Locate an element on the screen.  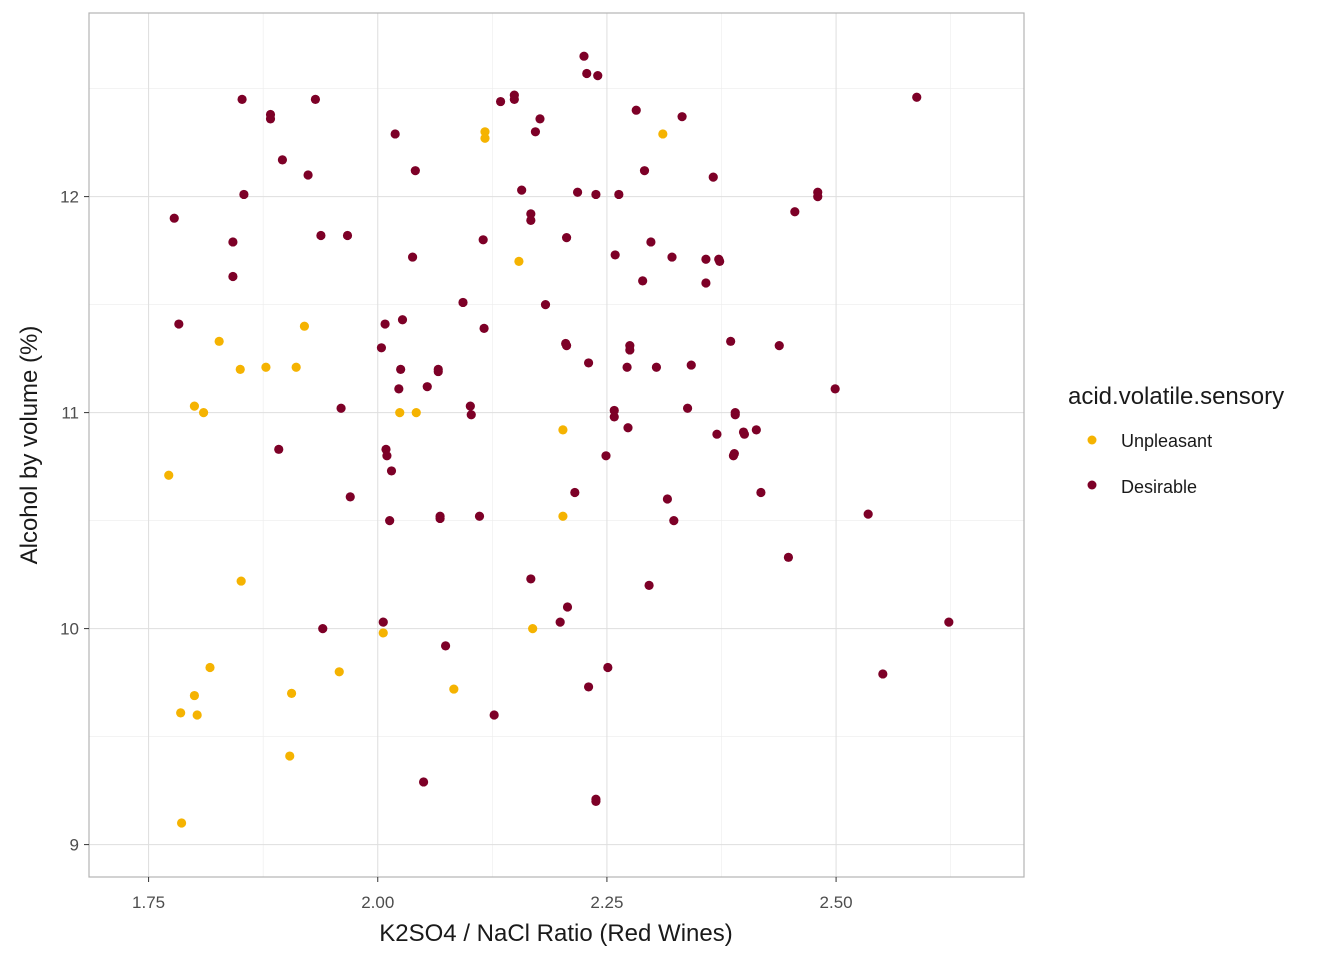
x-tick-label: 1.75 is located at coordinates (148, 902).